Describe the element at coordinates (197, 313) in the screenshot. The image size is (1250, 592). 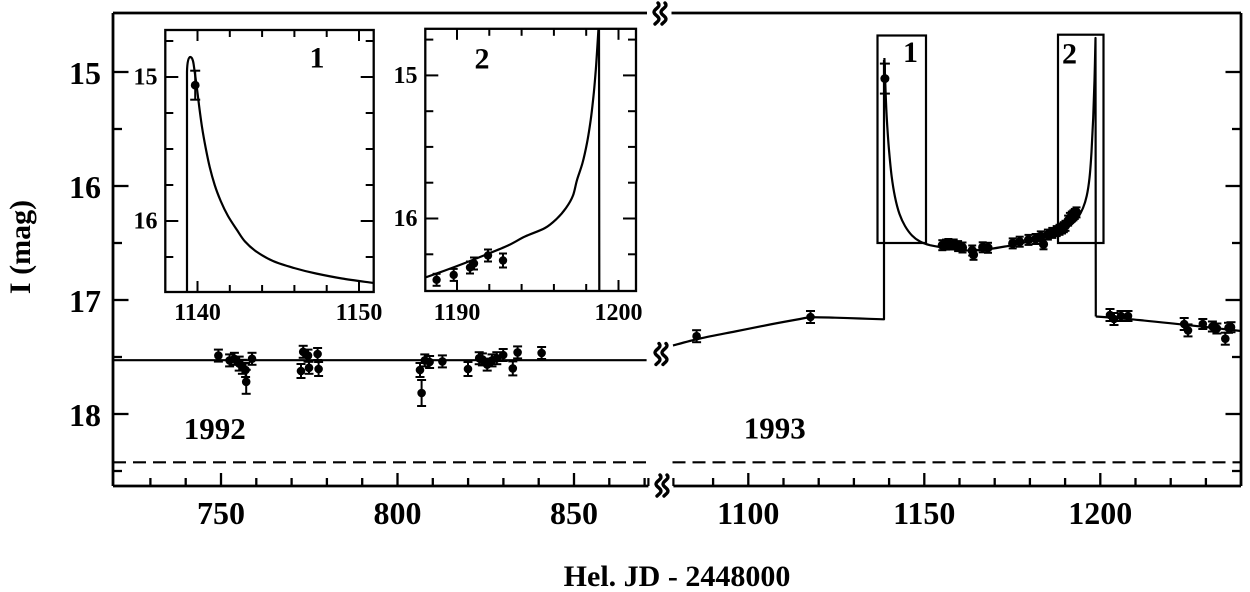
I see `svg-text: 1140` at that location.